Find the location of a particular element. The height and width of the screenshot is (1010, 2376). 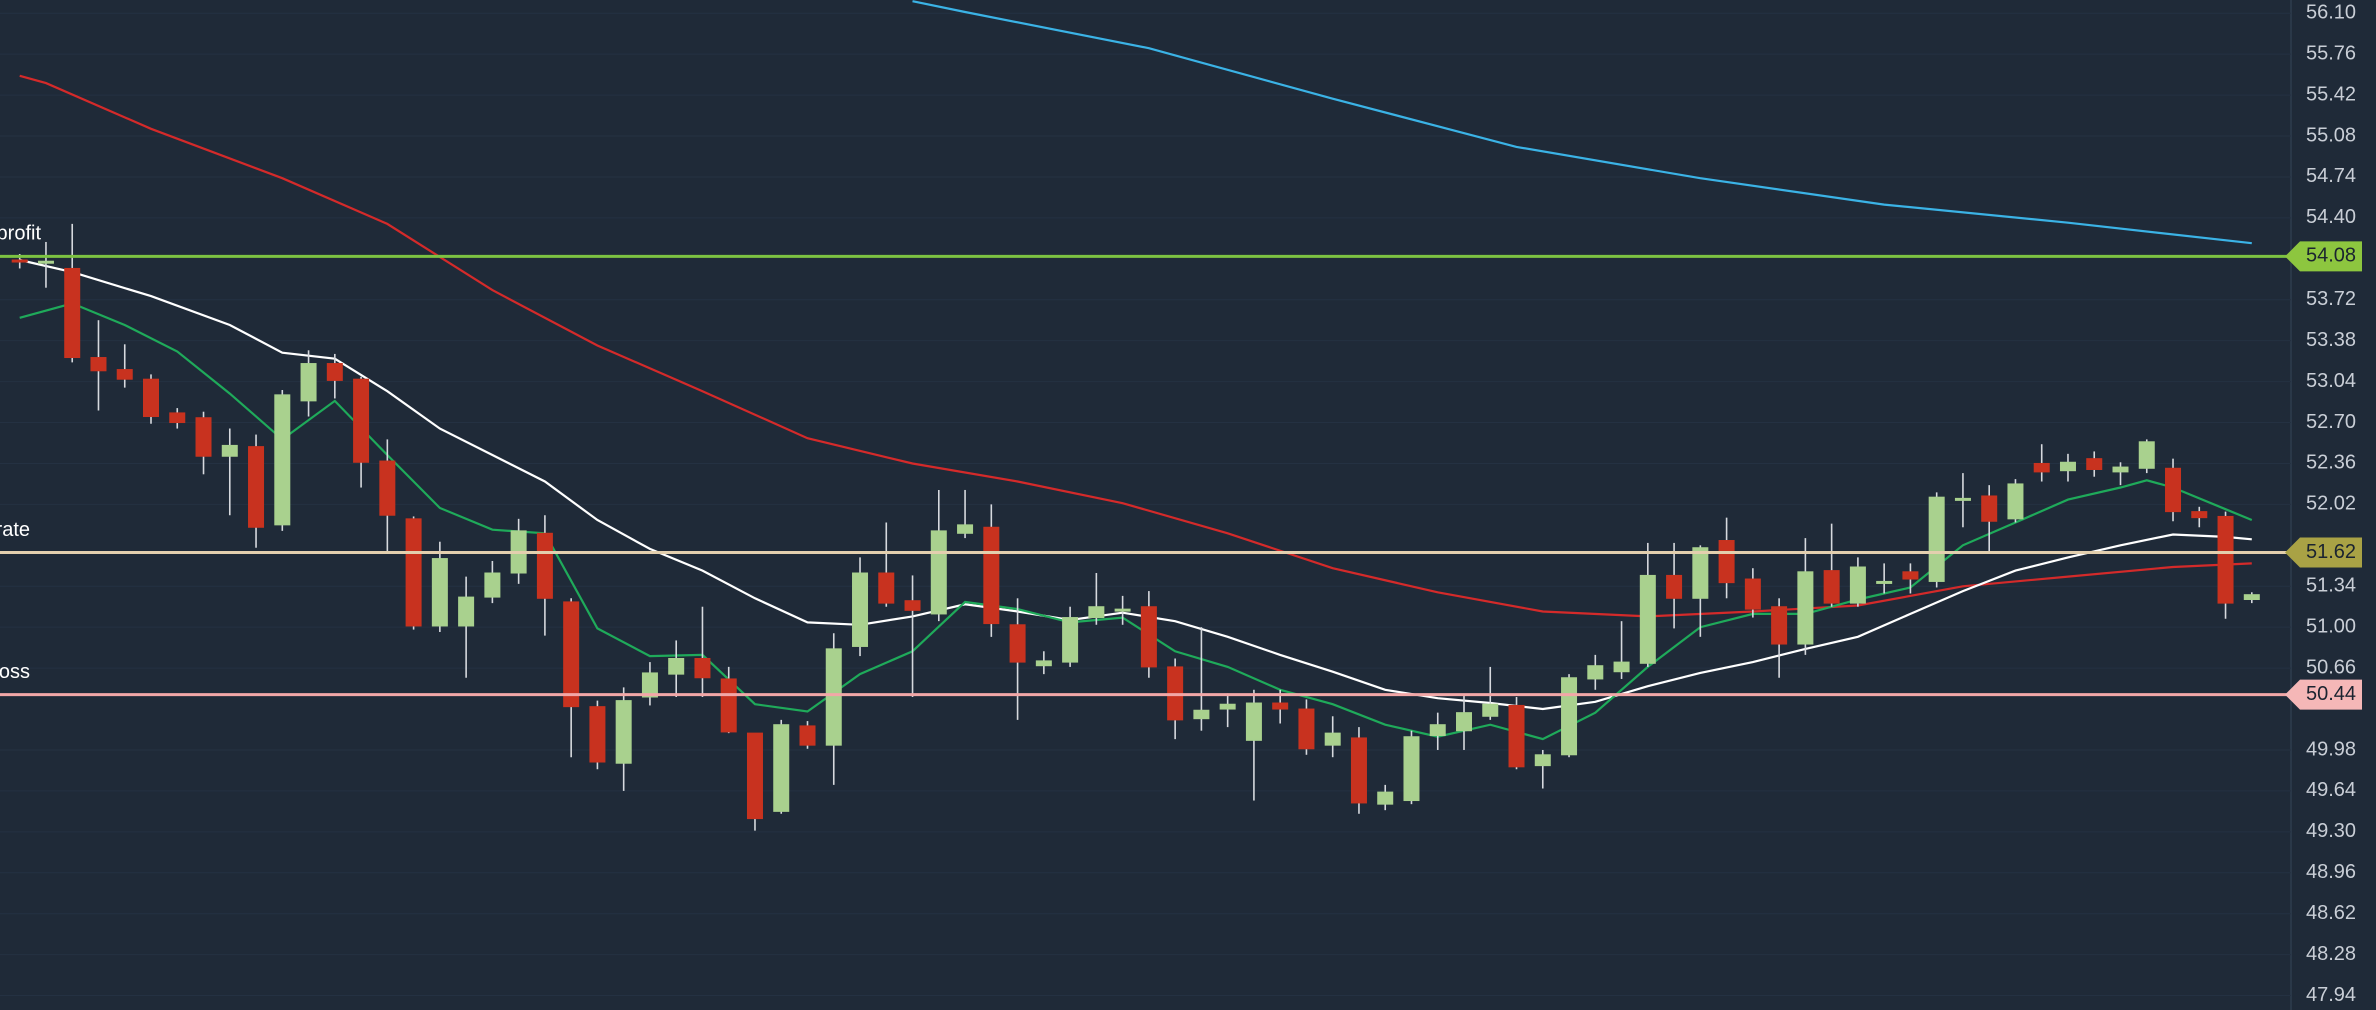

y-tick-label: 50.66 is located at coordinates (2331, 667).